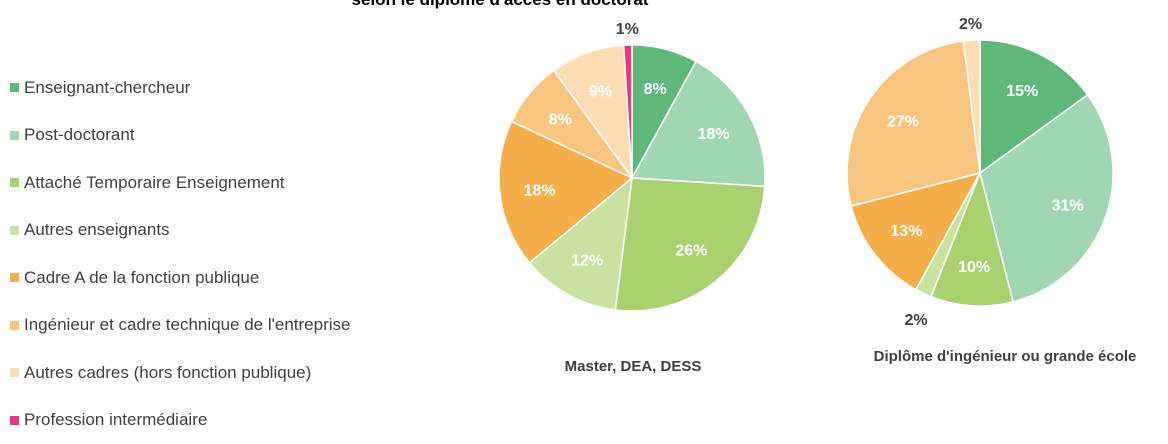  I want to click on pie-caption-ingenieur: Diplôme d'ingénieur ou grande école, so click(1004, 356).